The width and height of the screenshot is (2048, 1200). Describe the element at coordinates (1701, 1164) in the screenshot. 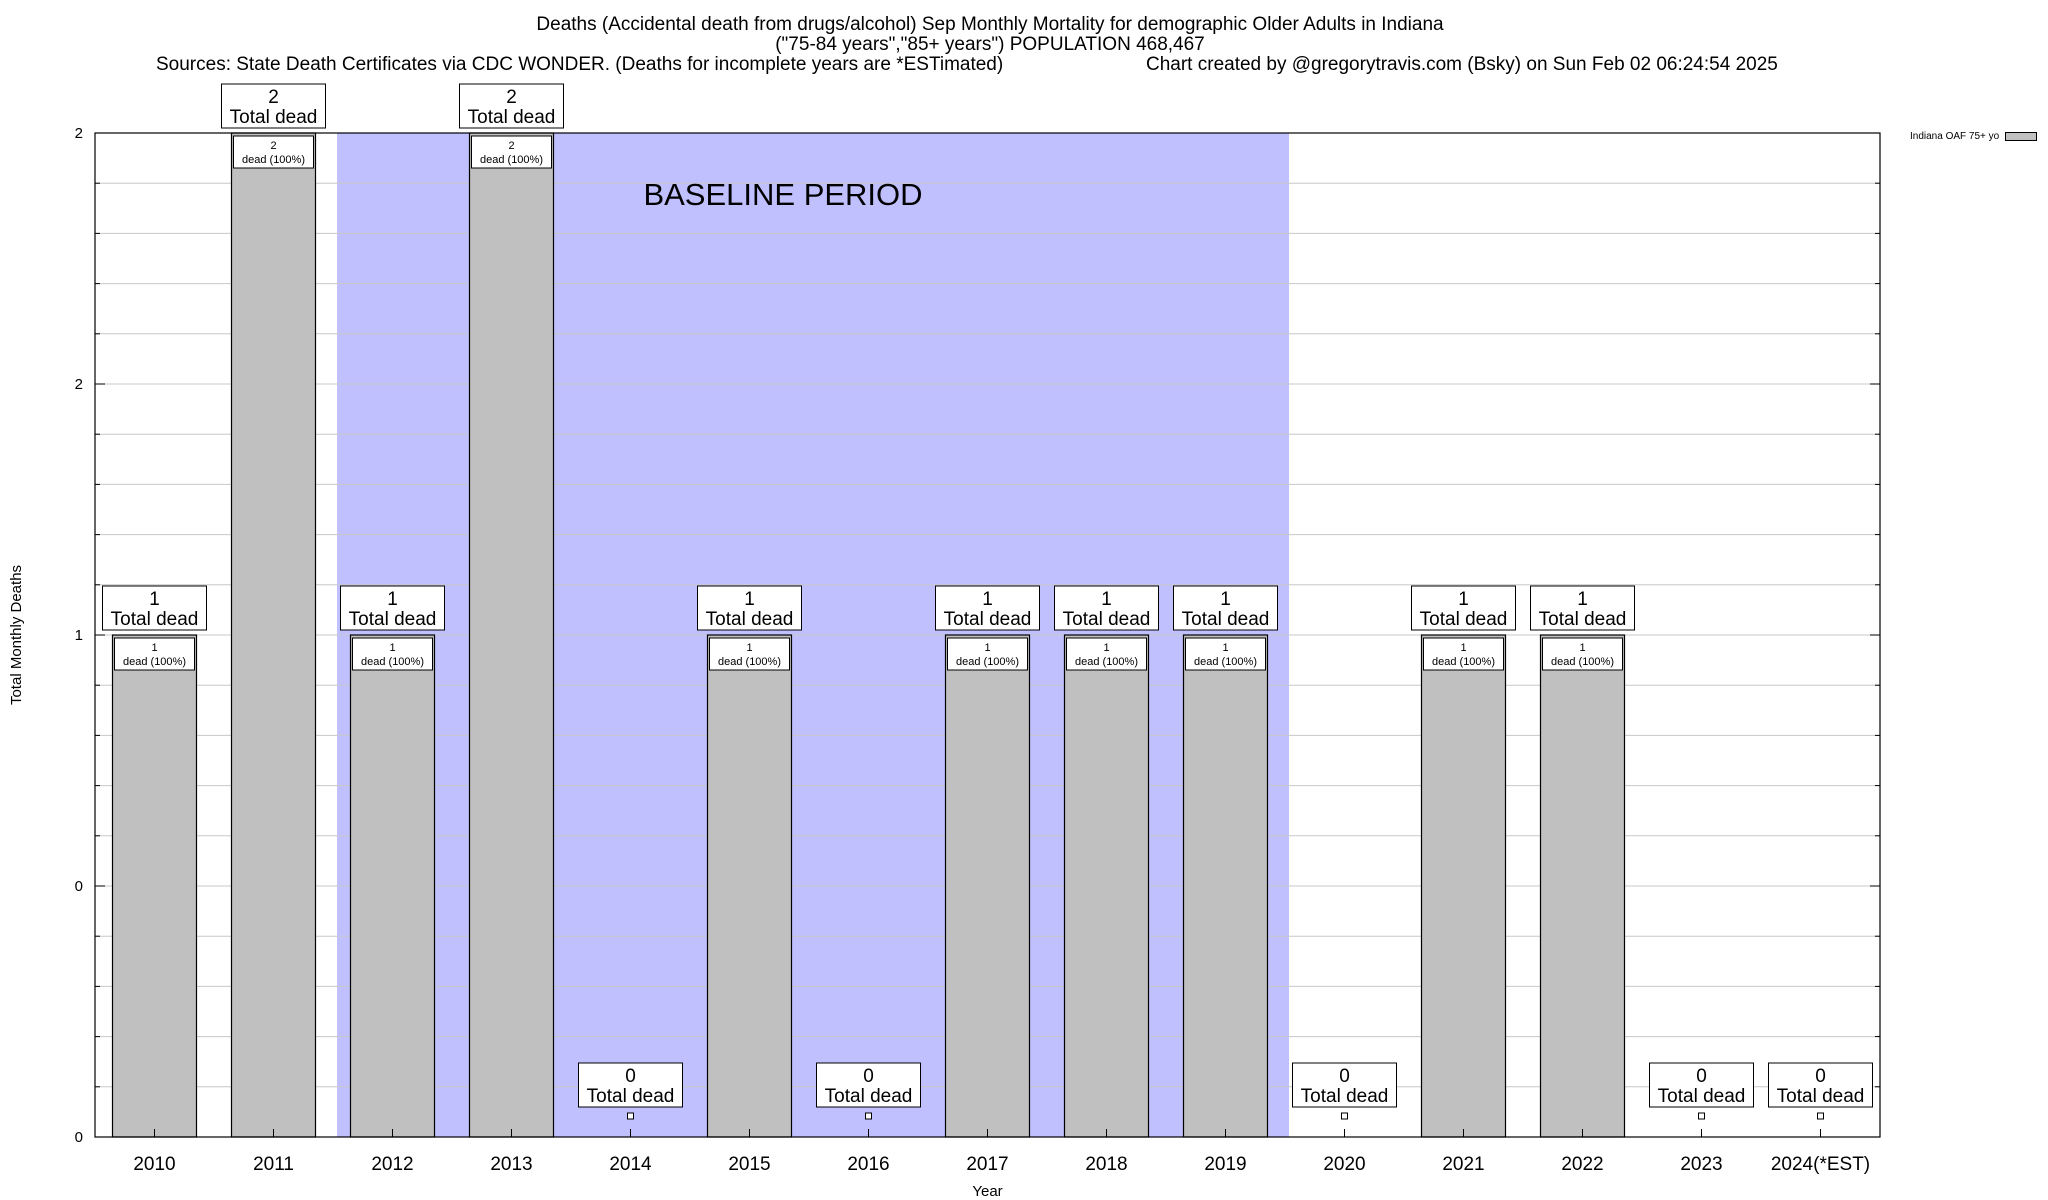

I see `x-tick-label: 2023` at that location.